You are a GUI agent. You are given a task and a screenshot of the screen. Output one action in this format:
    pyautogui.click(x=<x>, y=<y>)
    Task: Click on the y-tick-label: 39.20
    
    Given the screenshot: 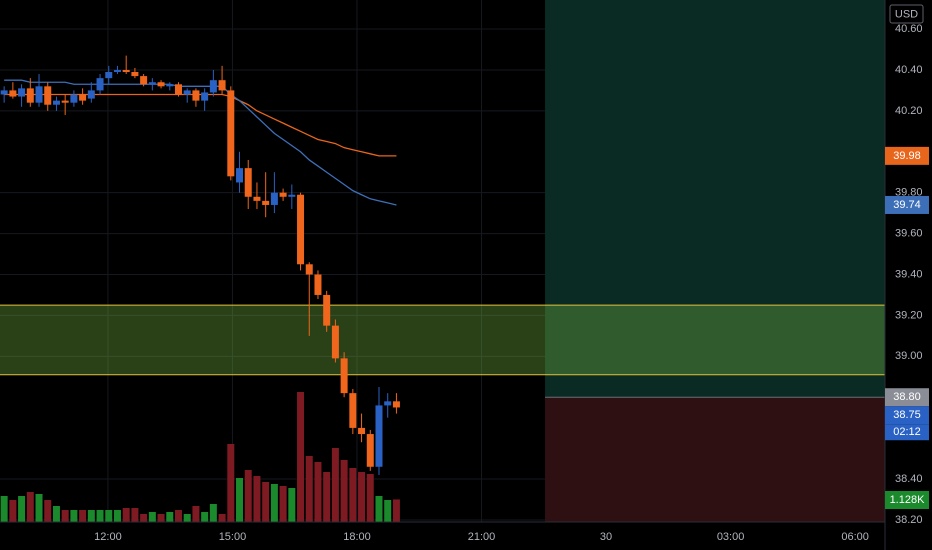 What is the action you would take?
    pyautogui.click(x=909, y=315)
    